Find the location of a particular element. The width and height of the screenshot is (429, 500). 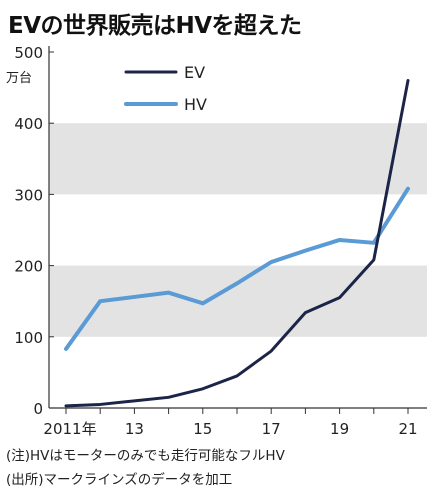

legend: EV HV is located at coordinates (165, 88).